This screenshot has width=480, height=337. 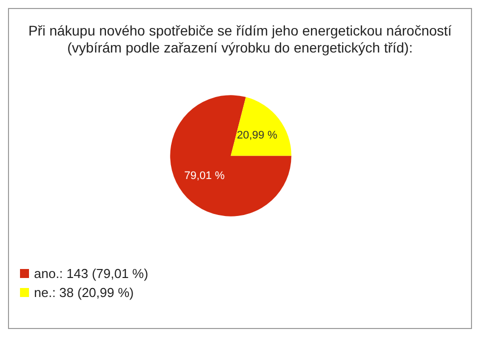 What do you see at coordinates (84, 292) in the screenshot?
I see `legend-label: ne.: 38 (20,99 %)` at bounding box center [84, 292].